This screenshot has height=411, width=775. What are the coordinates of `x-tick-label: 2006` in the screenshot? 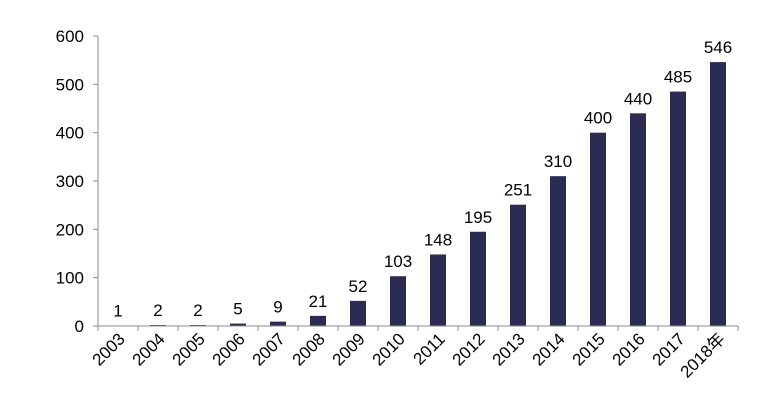 It's located at (229, 349).